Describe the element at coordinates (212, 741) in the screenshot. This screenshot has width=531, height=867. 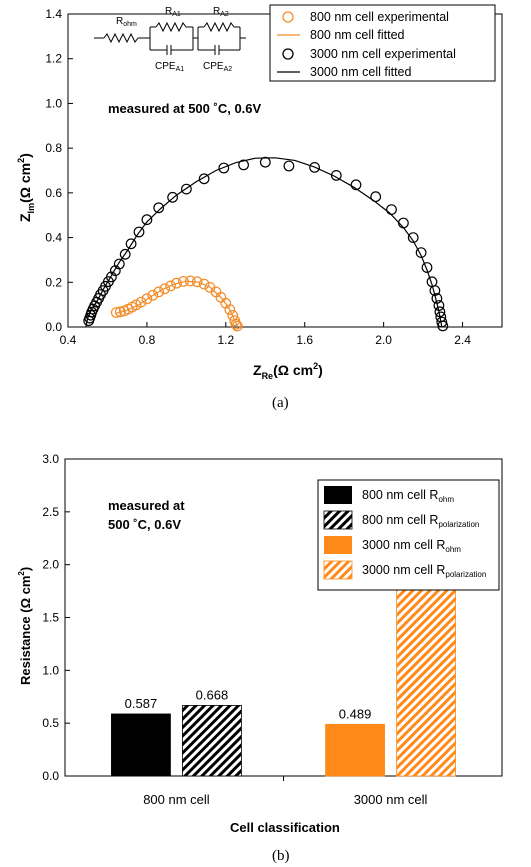
I see `bar-800nm-polarization` at that location.